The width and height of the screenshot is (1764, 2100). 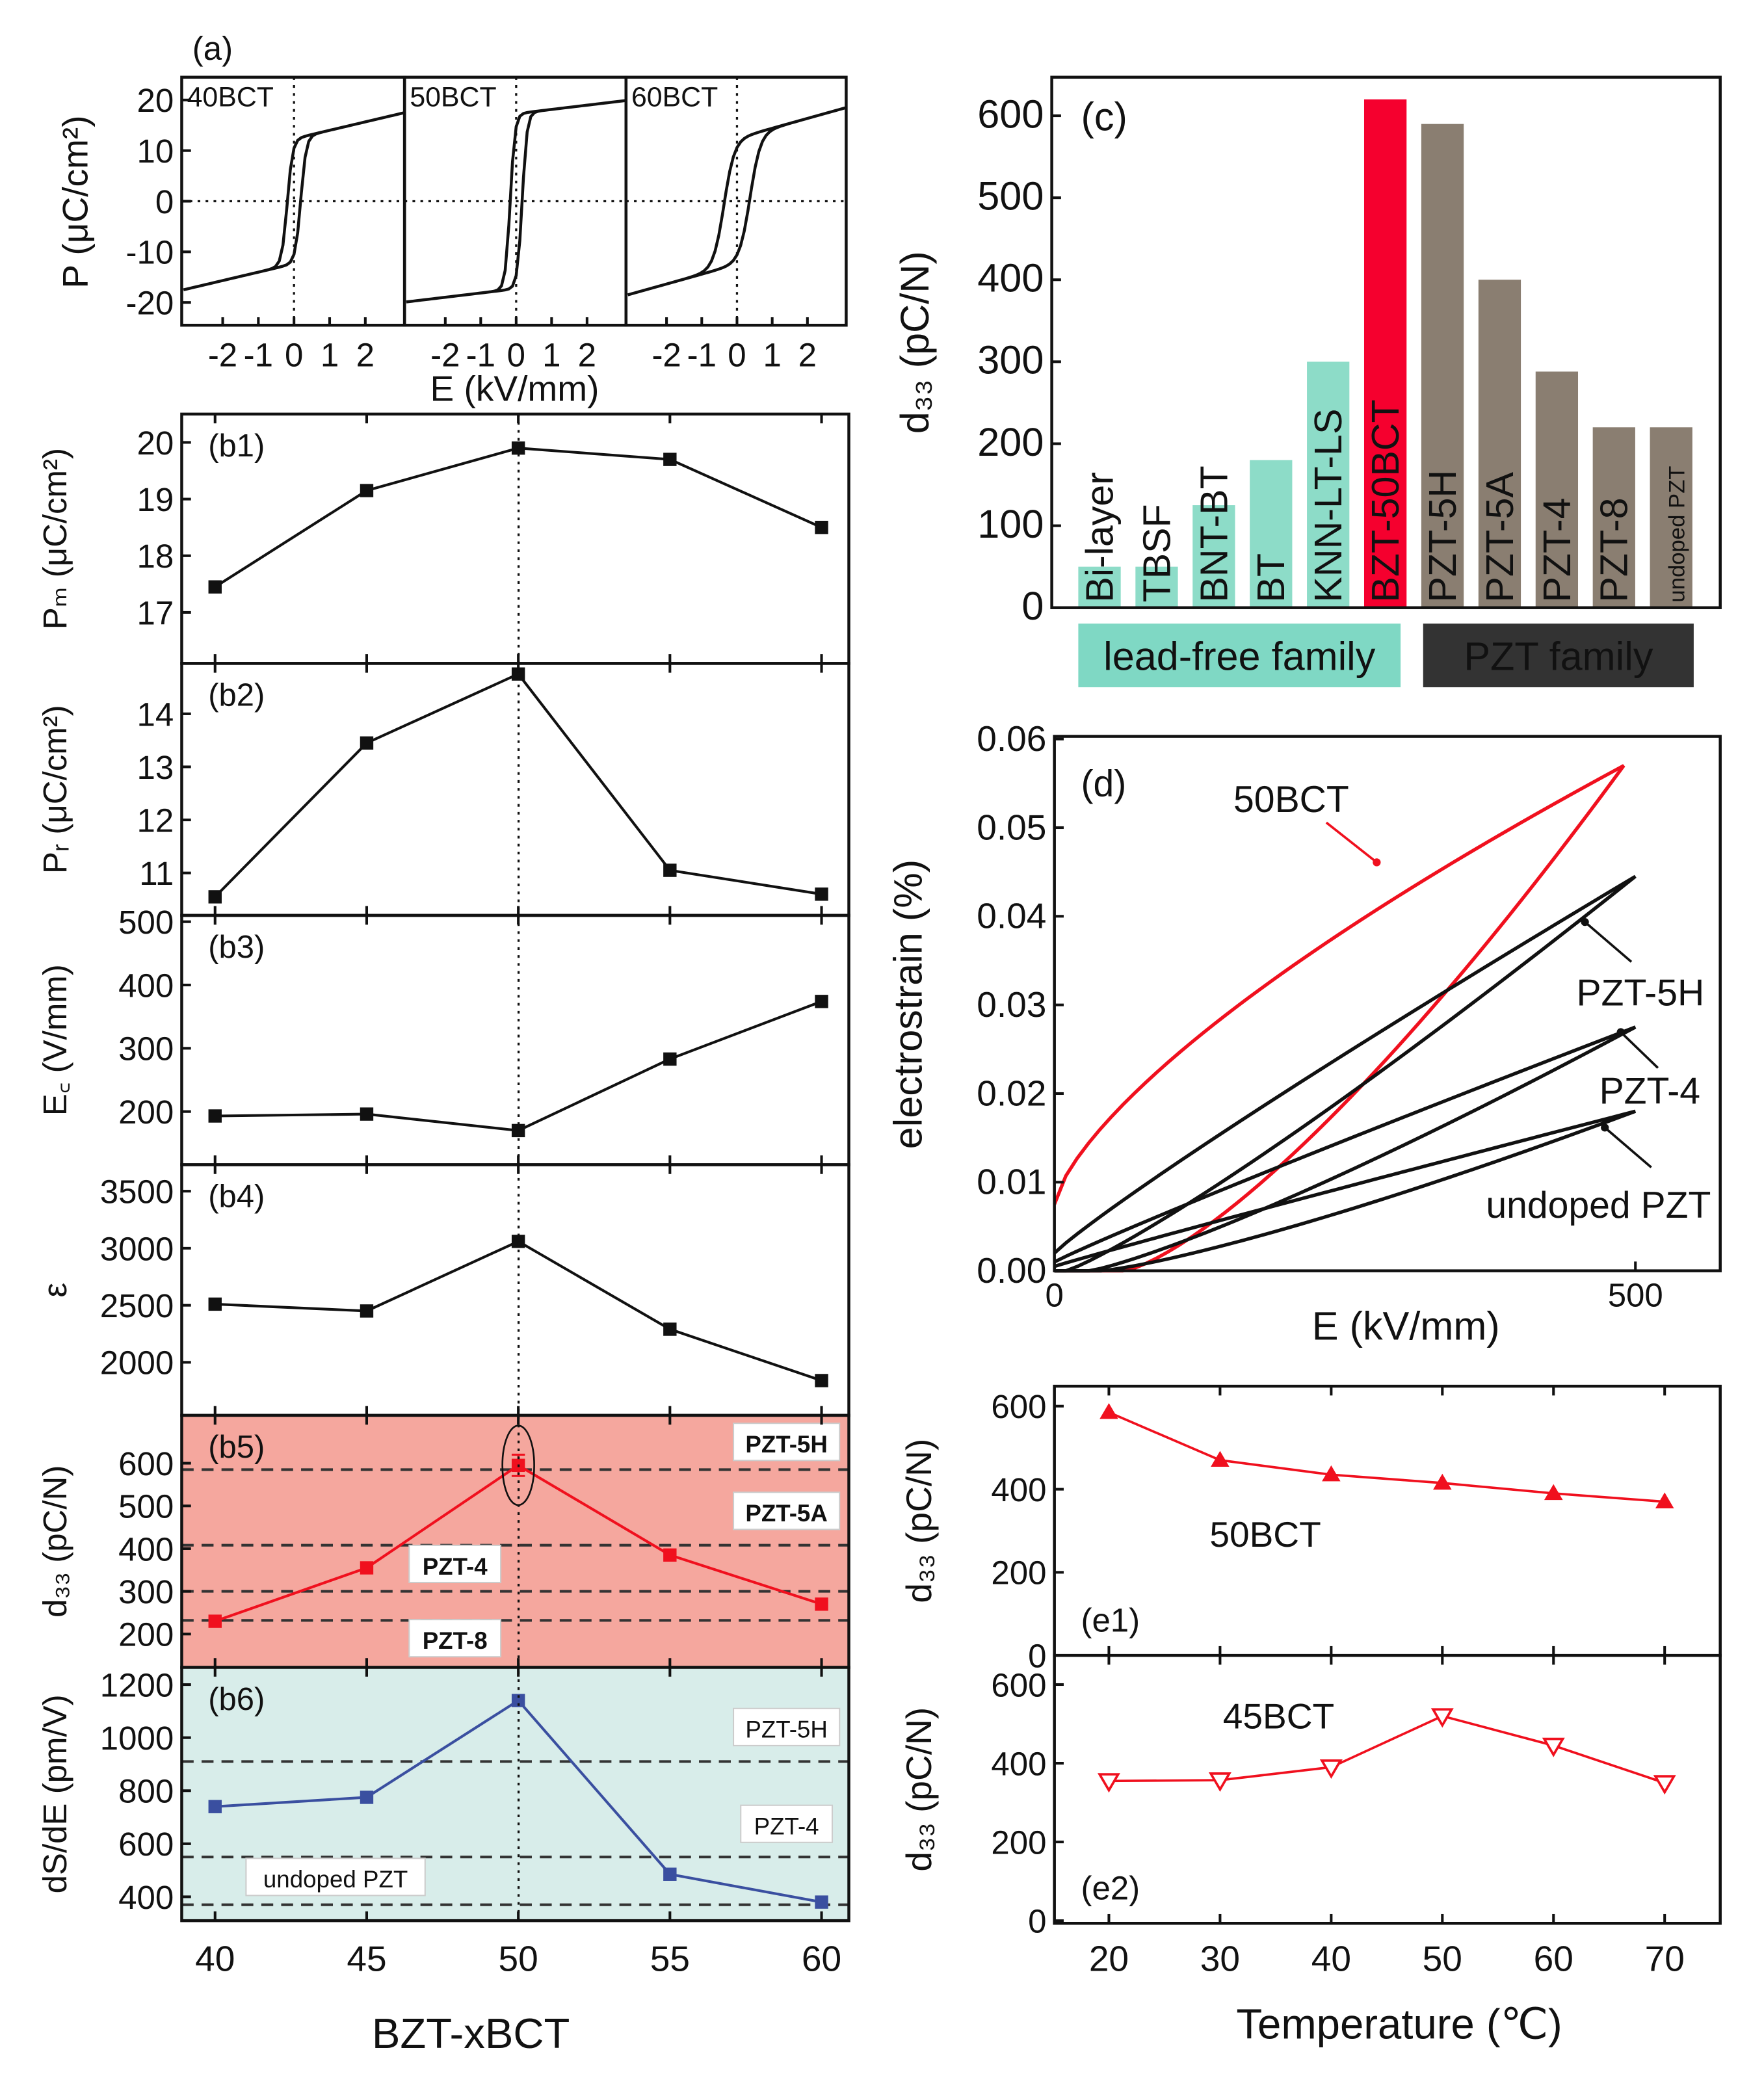 What do you see at coordinates (1345, 1191) in the screenshot?
I see `strain-loop-undoped-PZT` at bounding box center [1345, 1191].